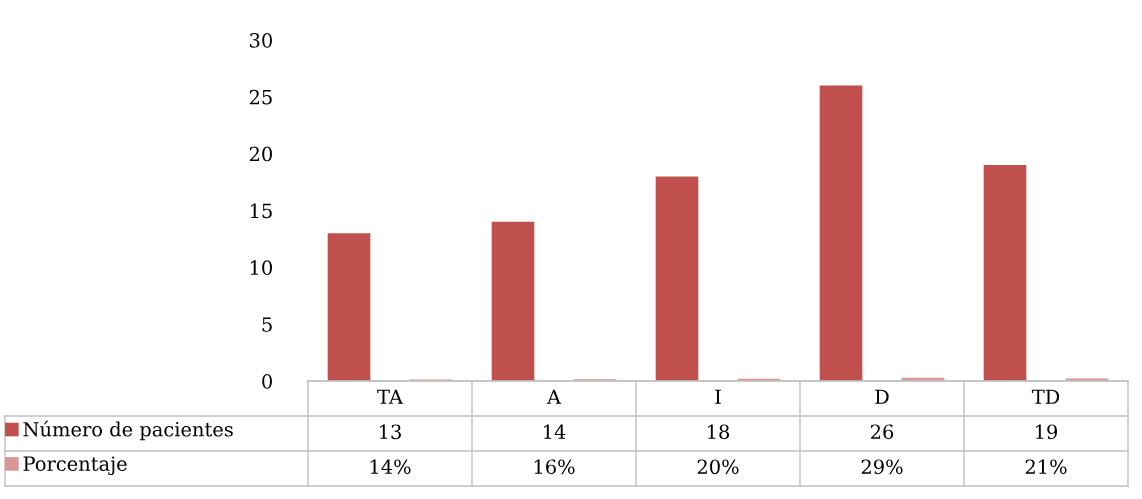 This screenshot has width=1142, height=499. Describe the element at coordinates (267, 324) in the screenshot. I see `y-tick-label: 5` at that location.